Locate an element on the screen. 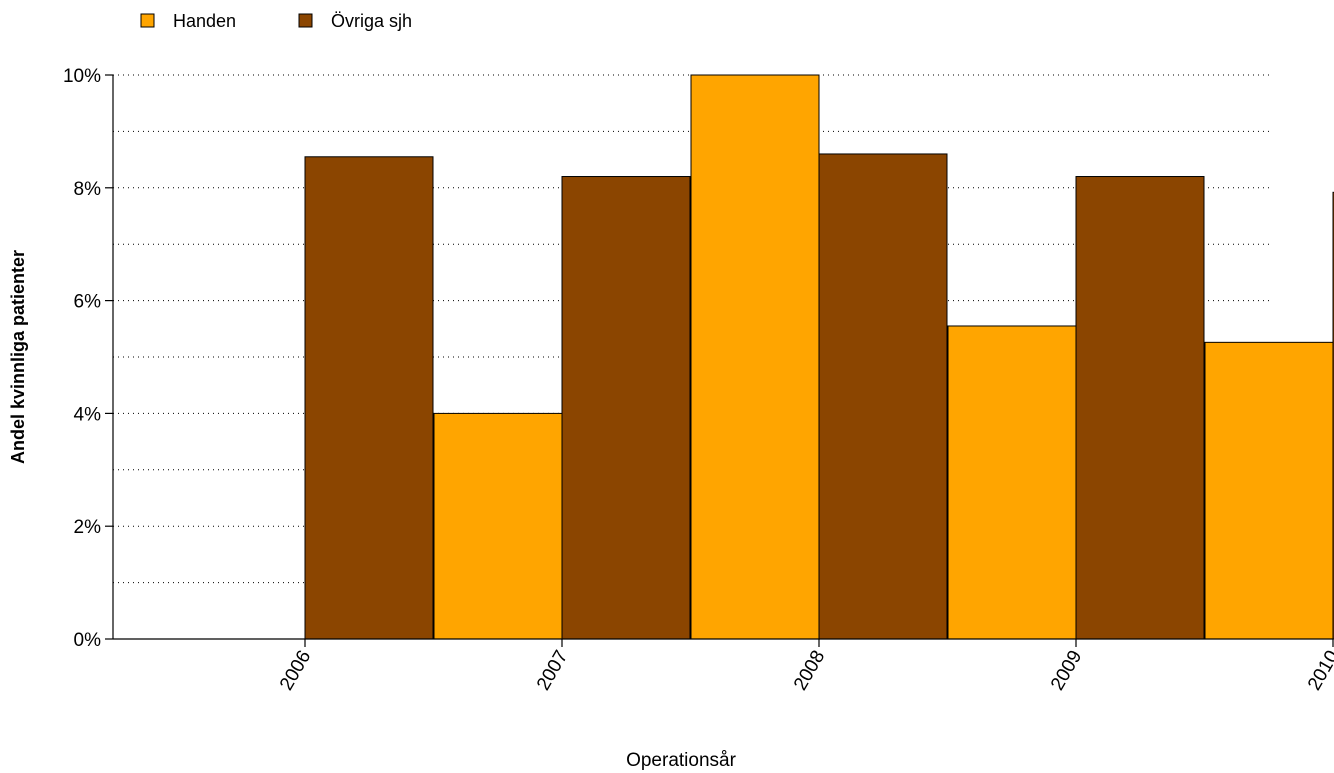  y-tick-label: 0% is located at coordinates (88, 640).